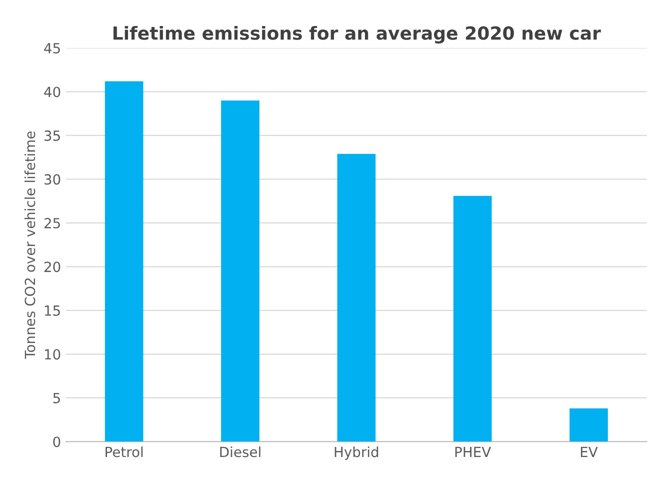 The image size is (660, 480). Describe the element at coordinates (52, 135) in the screenshot. I see `y-tick-label: 35` at that location.